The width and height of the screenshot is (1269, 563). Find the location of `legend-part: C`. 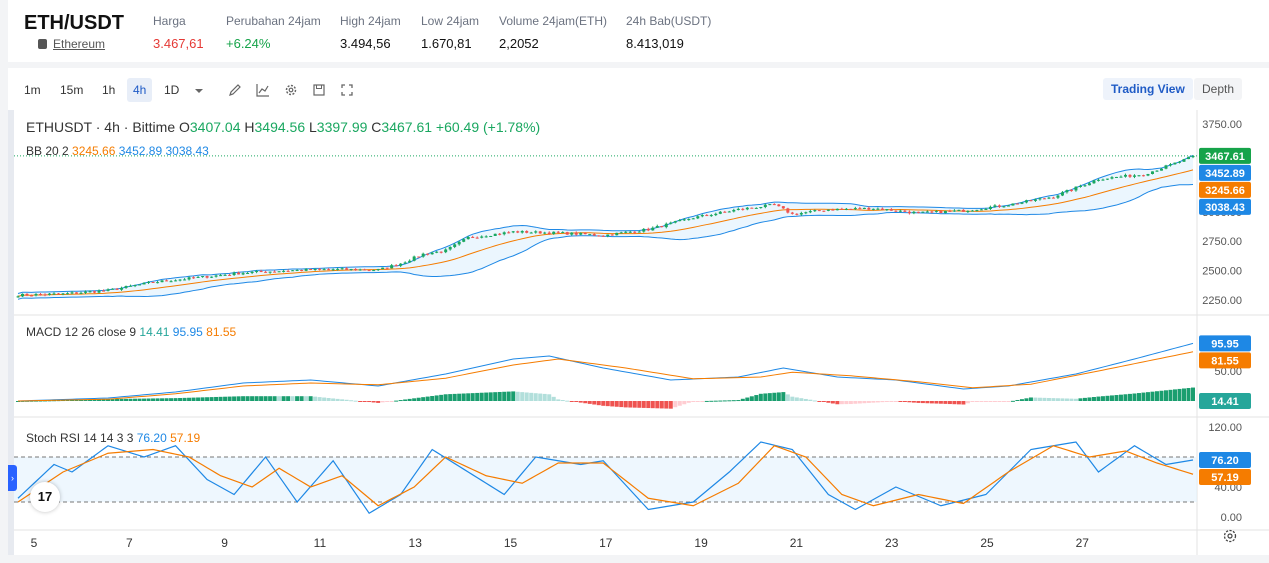

legend-part: C is located at coordinates (374, 127).